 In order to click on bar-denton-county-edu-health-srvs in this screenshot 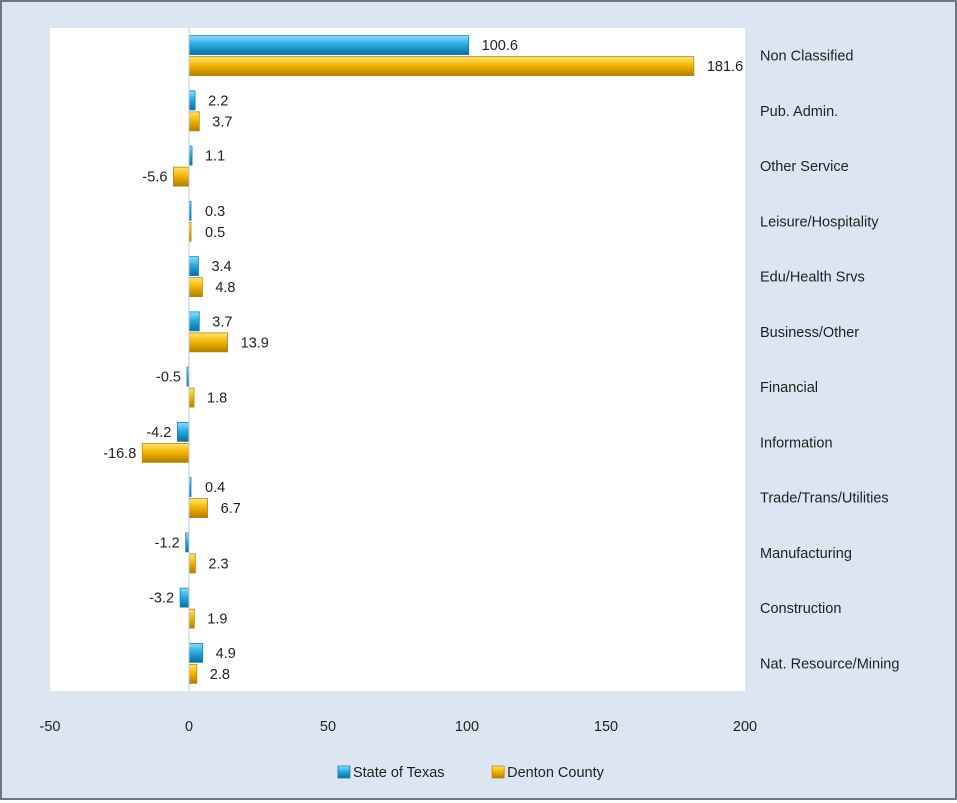, I will do `click(195, 287)`.